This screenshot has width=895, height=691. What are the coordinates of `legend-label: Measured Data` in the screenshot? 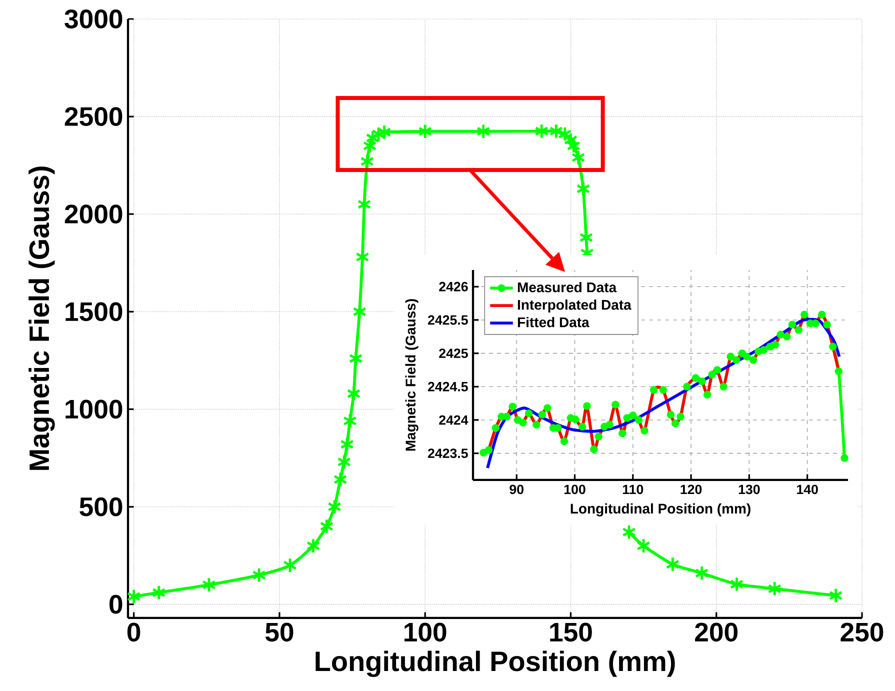 It's located at (567, 287).